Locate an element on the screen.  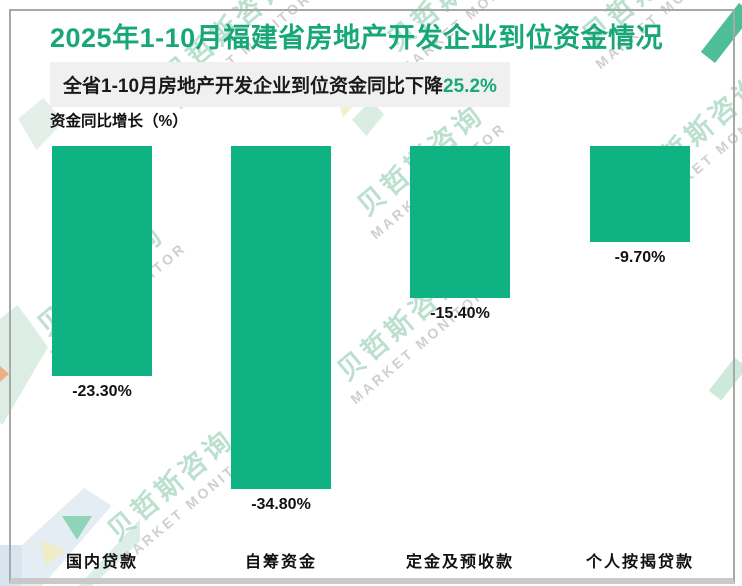
bar-value-label: -9.70% is located at coordinates (640, 257).